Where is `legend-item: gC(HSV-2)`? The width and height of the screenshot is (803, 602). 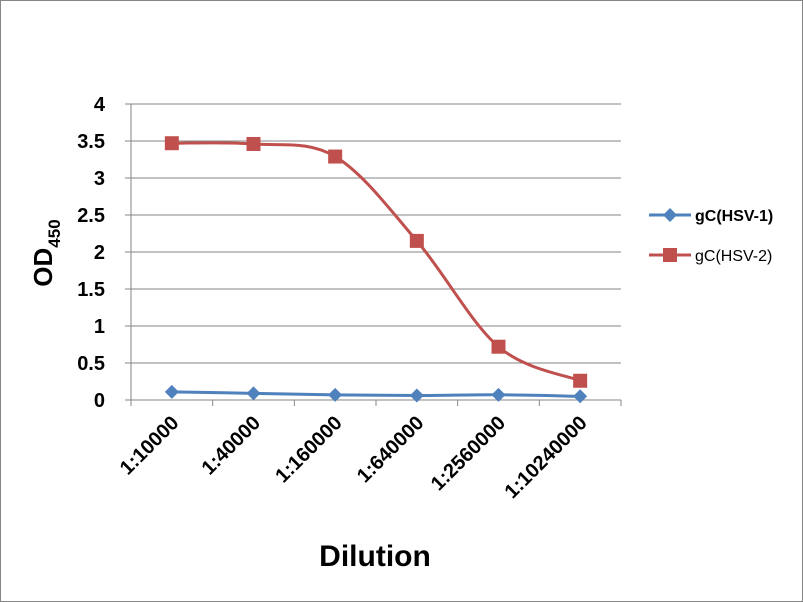 legend-item: gC(HSV-2) is located at coordinates (710, 256).